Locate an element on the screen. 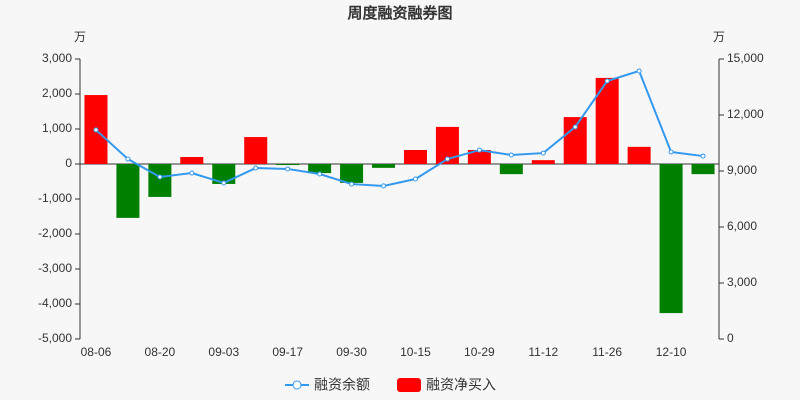 This screenshot has width=800, height=400. y-tick-label: -3,000 is located at coordinates (55, 268).